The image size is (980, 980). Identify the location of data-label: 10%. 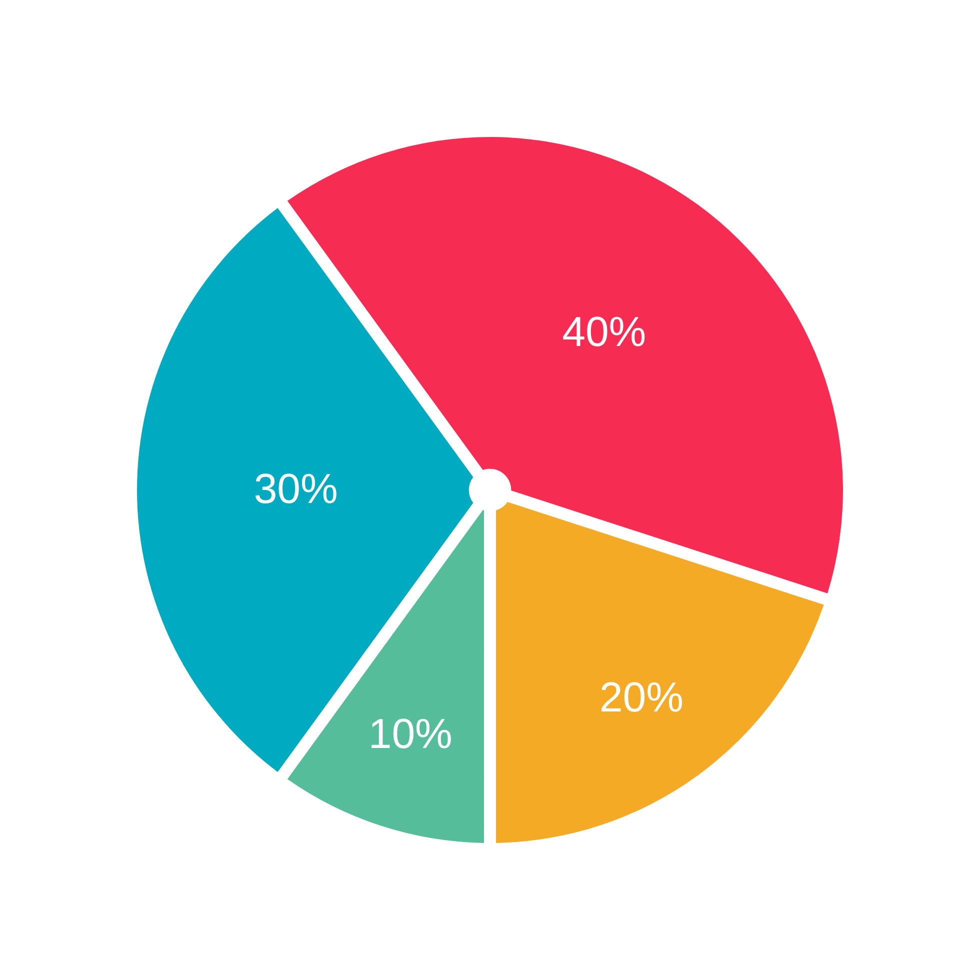
(410, 734).